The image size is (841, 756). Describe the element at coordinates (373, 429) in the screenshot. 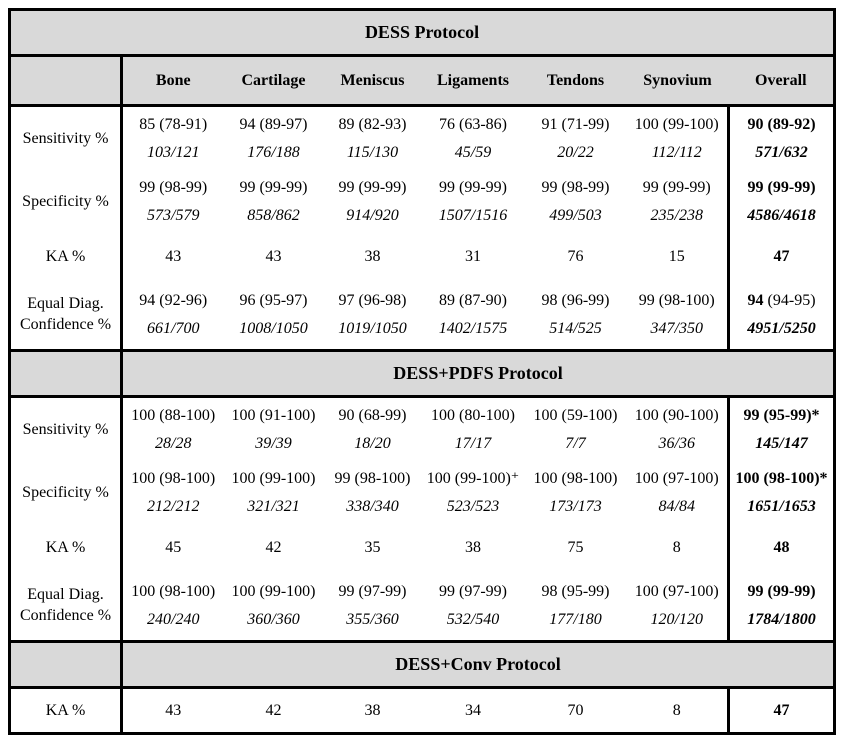

I see `cell-dess-pdfs-protocol-sensitivity-meniscus: 90 (68-99) 18/20` at that location.